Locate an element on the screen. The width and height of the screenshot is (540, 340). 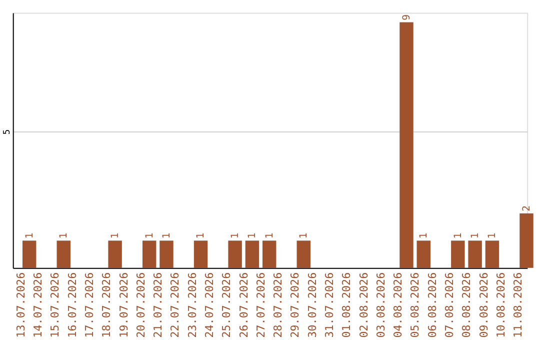
x-tick-label: 13.07.2026 is located at coordinates (21, 305).